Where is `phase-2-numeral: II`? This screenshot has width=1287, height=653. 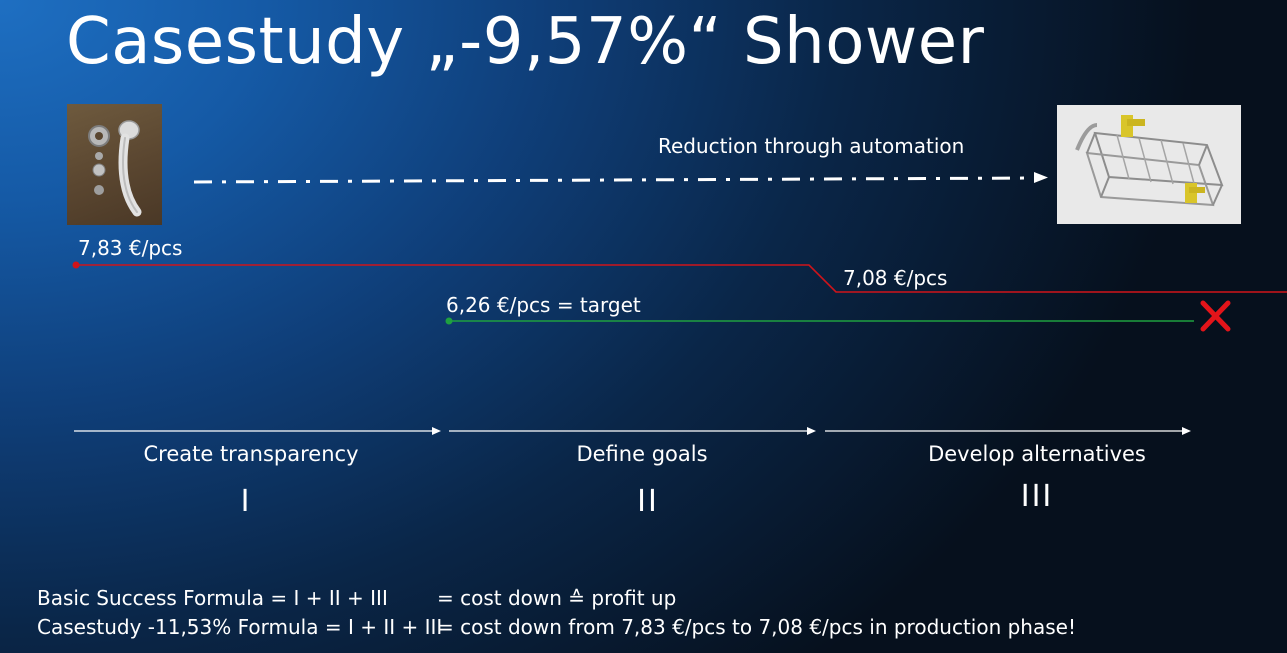
phase-2-numeral: II is located at coordinates (648, 501).